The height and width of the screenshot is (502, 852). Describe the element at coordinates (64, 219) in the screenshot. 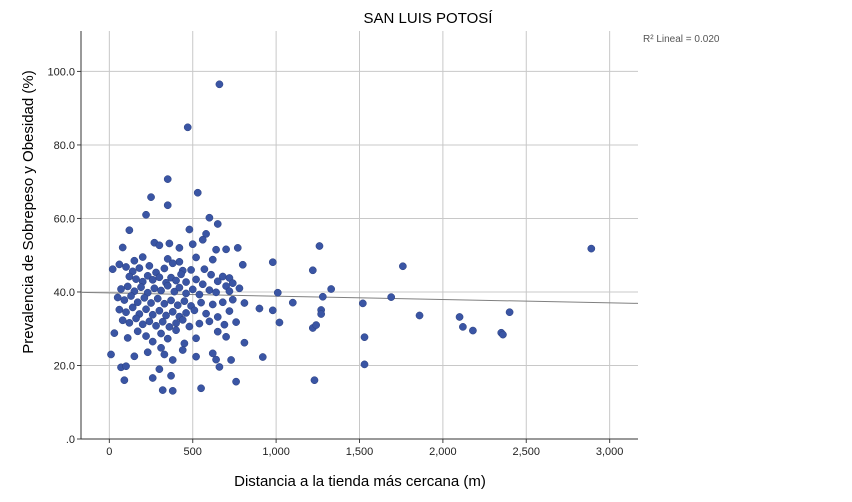

I see `y-tick-label: 60.0` at that location.